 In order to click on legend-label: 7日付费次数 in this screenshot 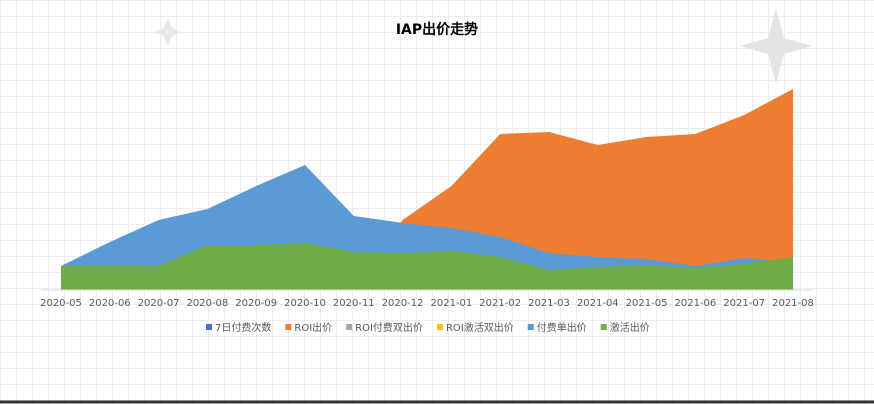, I will do `click(243, 327)`.